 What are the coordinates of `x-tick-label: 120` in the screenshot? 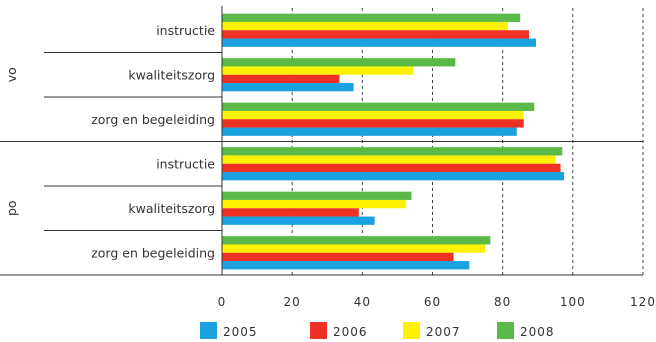 It's located at (643, 302).